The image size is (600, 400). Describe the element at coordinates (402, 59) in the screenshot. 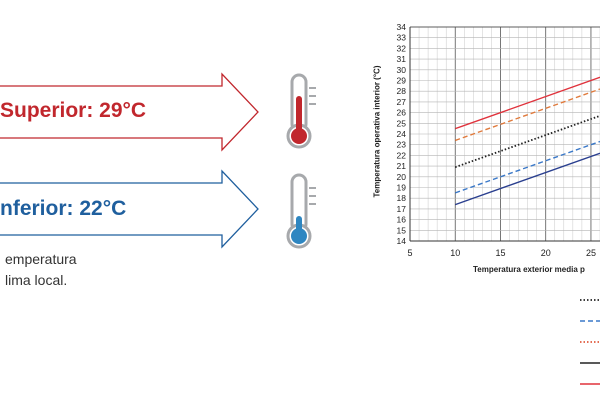

I see `y-tick-label: 31` at that location.